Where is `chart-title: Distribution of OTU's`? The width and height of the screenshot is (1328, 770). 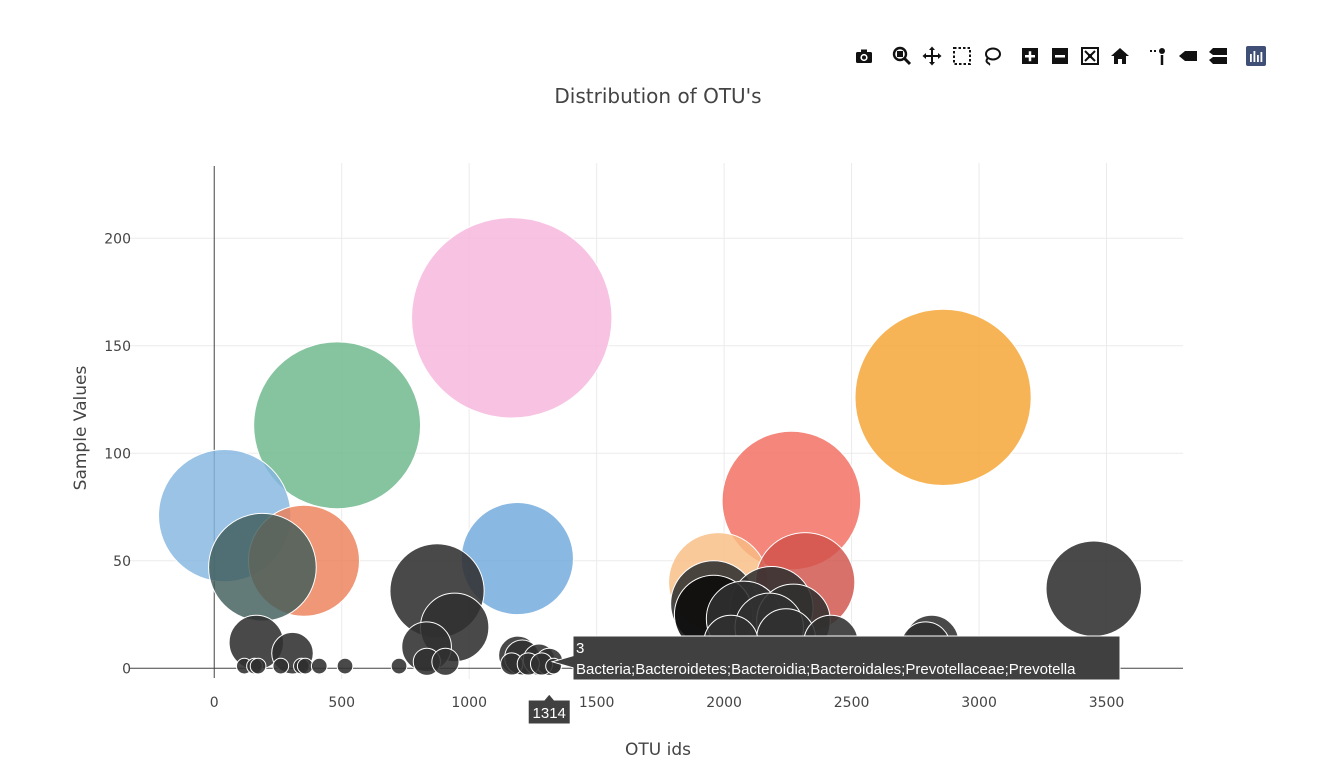 chart-title: Distribution of OTU's is located at coordinates (657, 96).